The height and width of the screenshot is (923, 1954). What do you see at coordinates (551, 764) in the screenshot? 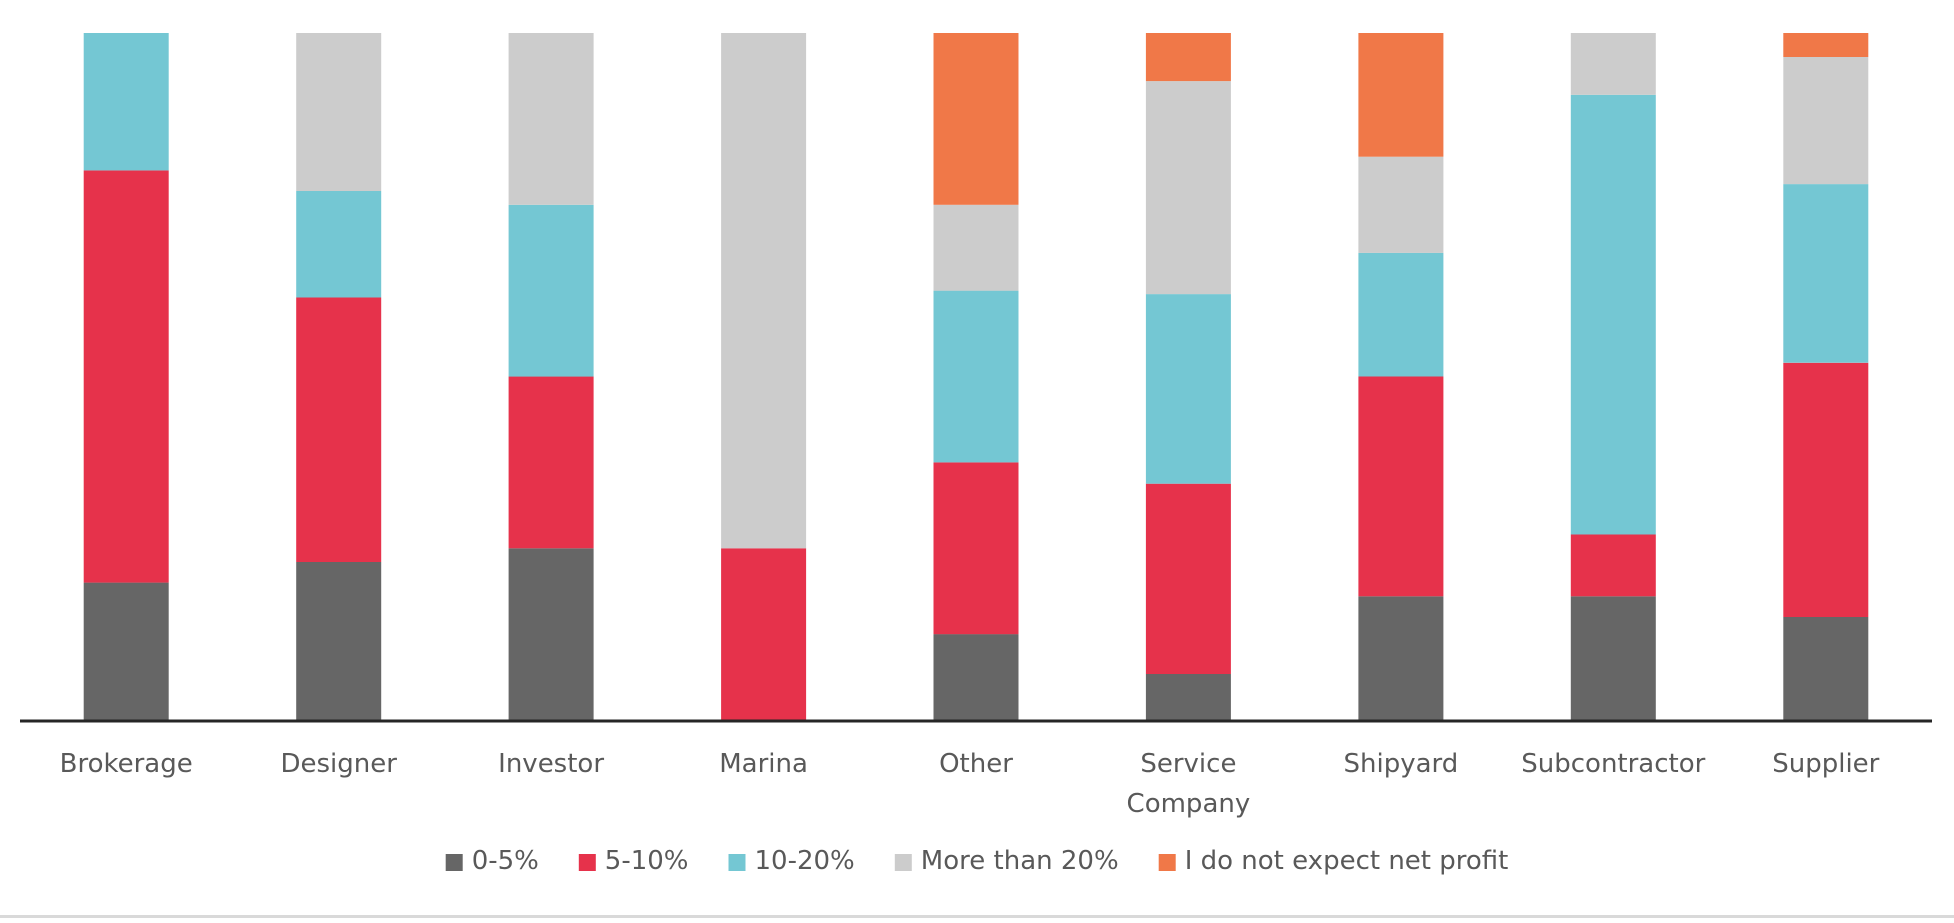
I see `x-tick-label: Investor` at bounding box center [551, 764].